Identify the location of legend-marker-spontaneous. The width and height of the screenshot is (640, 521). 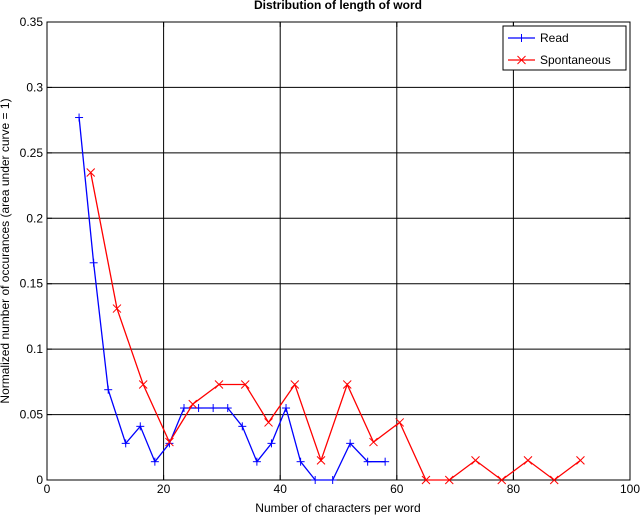
(521, 60).